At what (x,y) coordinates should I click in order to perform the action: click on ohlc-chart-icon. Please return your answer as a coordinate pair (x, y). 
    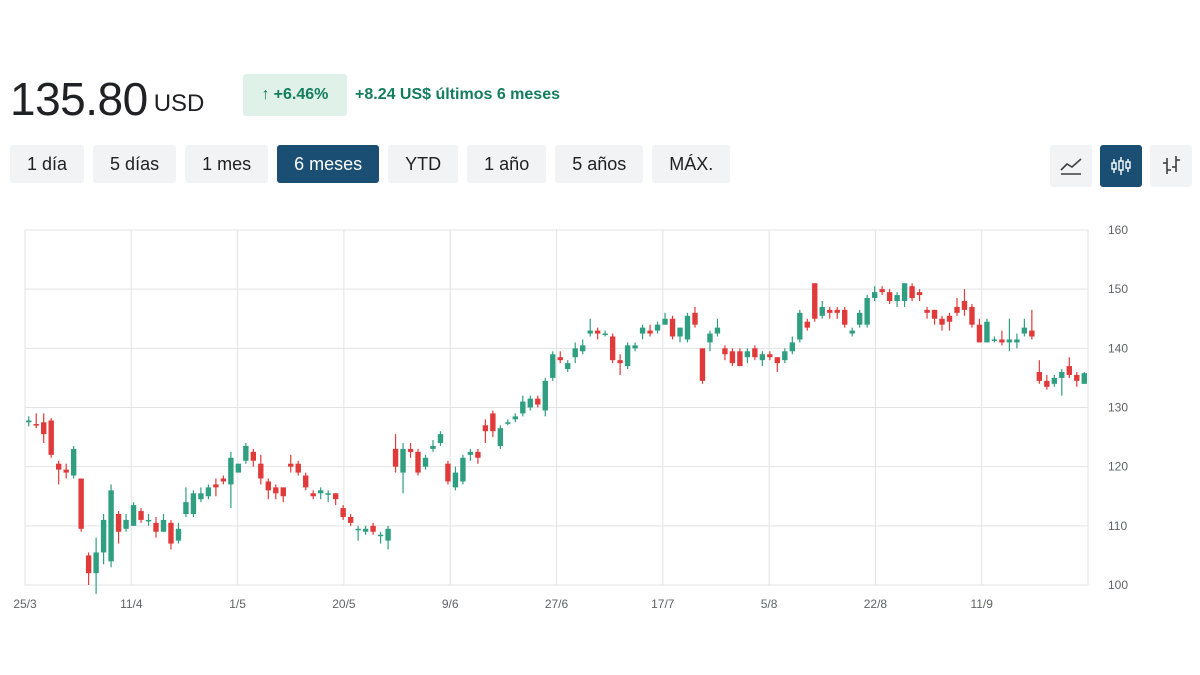
    Looking at the image, I should click on (1171, 165).